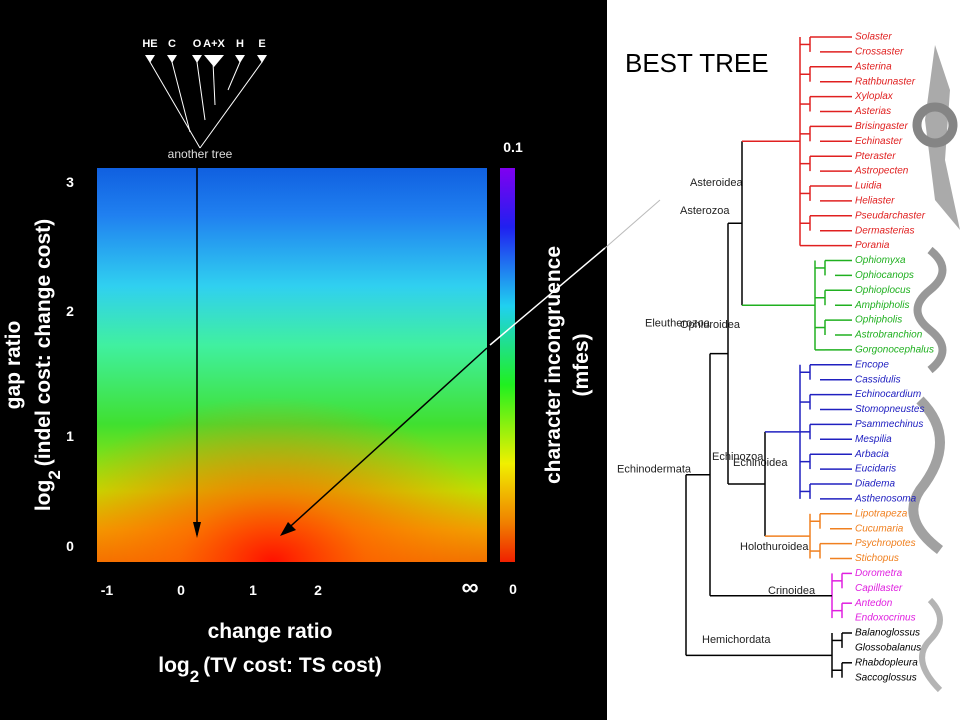 Image resolution: width=960 pixels, height=720 pixels. I want to click on x-label-2: log2 (TV cost: TS cost), so click(269, 670).